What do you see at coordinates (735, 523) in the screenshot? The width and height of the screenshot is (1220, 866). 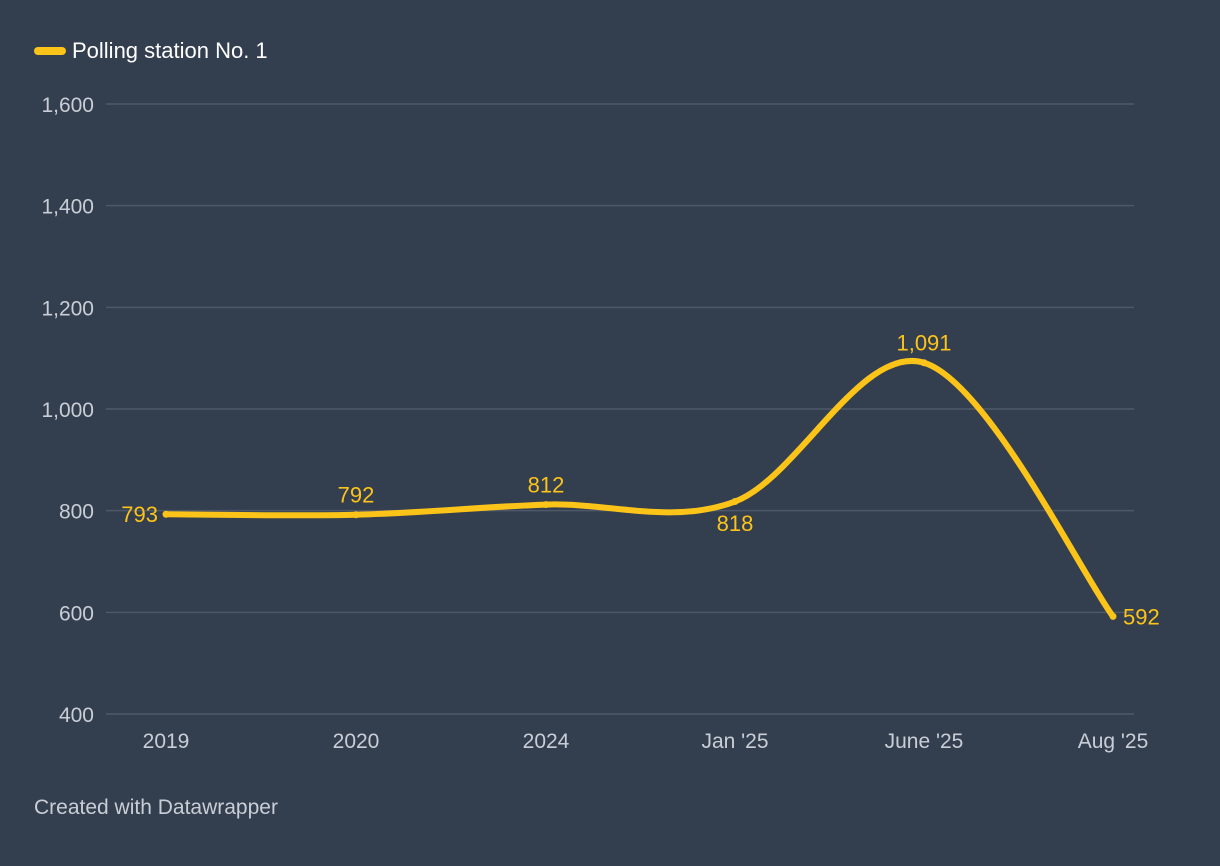 I see `data-label: 818` at bounding box center [735, 523].